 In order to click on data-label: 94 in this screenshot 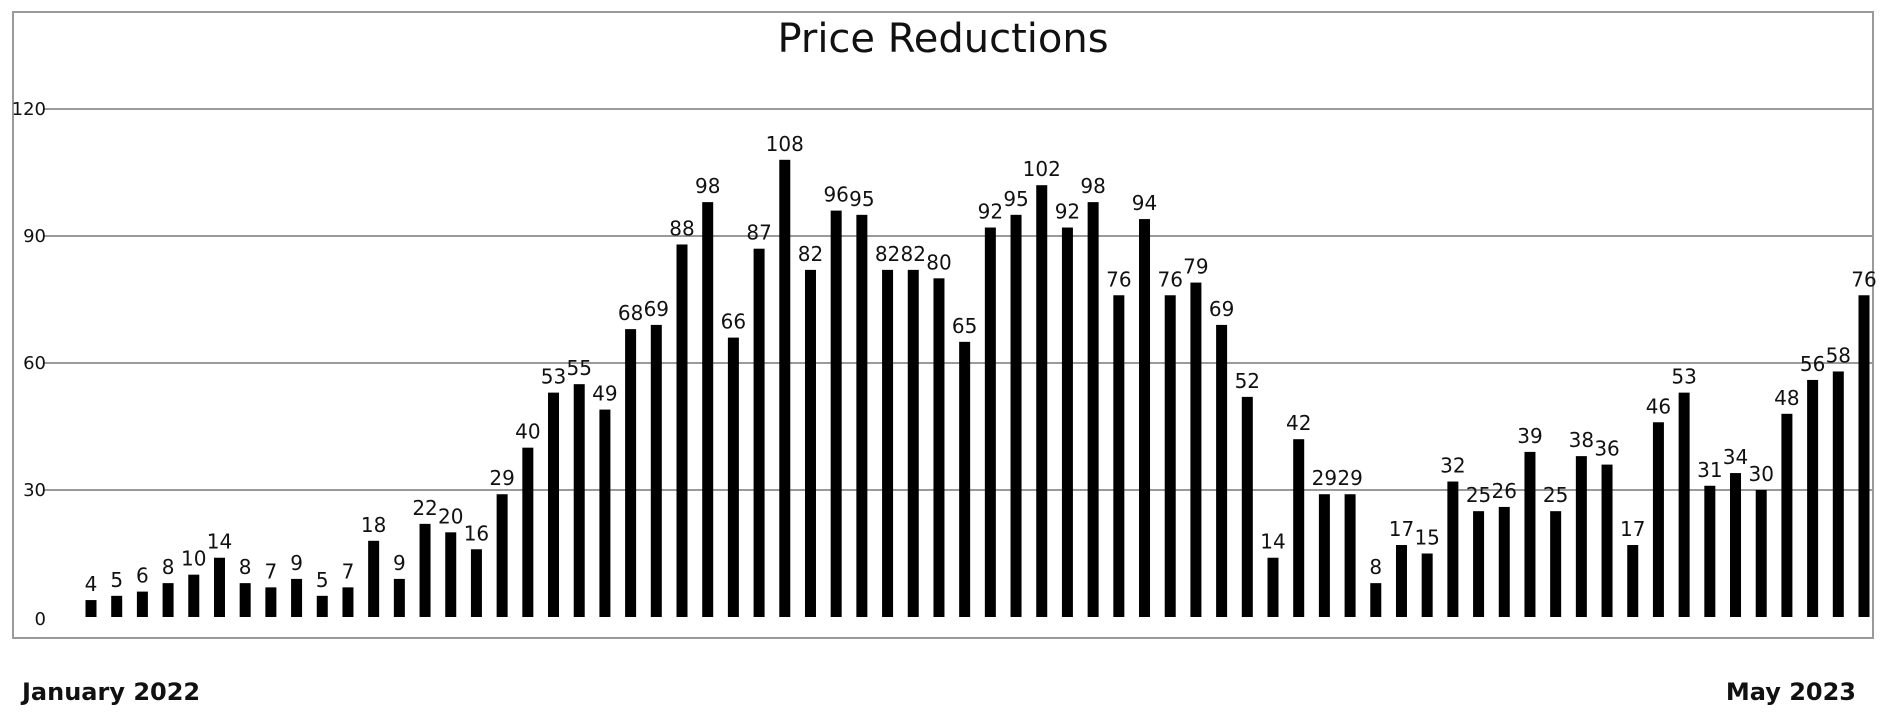, I will do `click(1144, 203)`.